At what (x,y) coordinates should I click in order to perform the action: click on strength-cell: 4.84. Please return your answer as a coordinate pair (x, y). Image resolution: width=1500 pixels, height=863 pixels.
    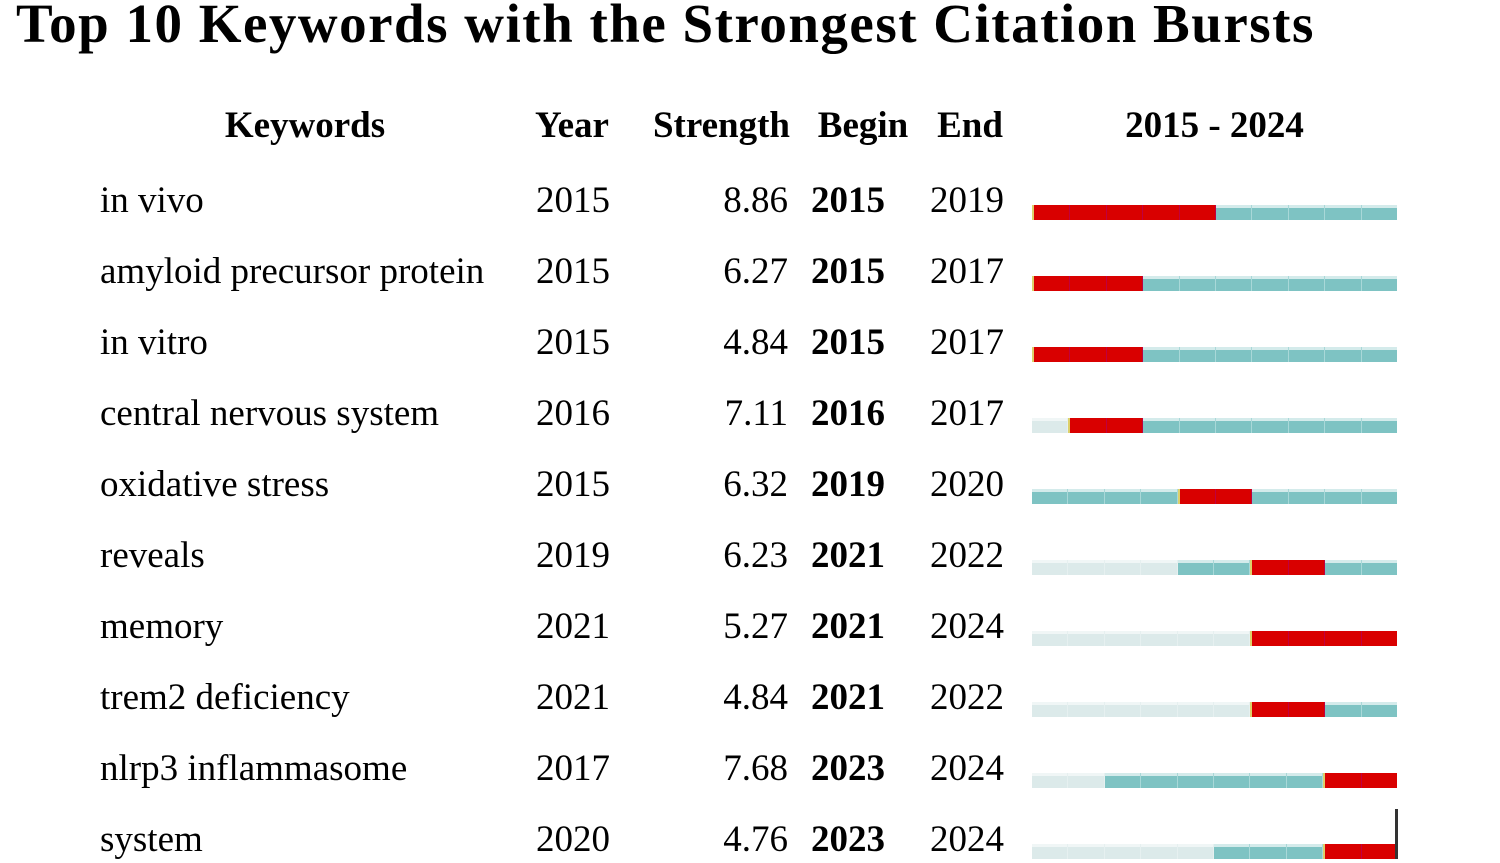
    Looking at the image, I should click on (755, 342).